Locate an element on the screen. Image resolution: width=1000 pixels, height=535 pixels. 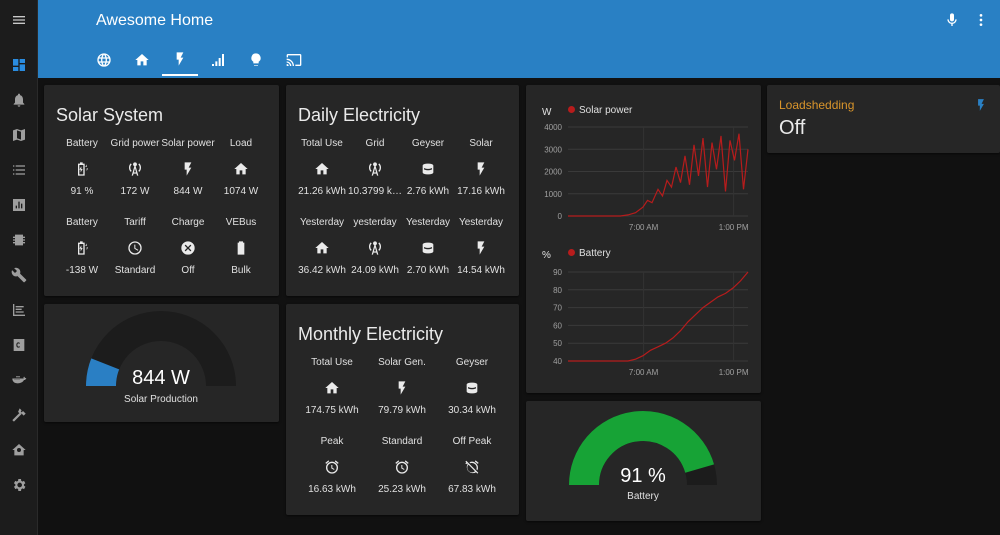
alarm-icon is located at coordinates (332, 467).